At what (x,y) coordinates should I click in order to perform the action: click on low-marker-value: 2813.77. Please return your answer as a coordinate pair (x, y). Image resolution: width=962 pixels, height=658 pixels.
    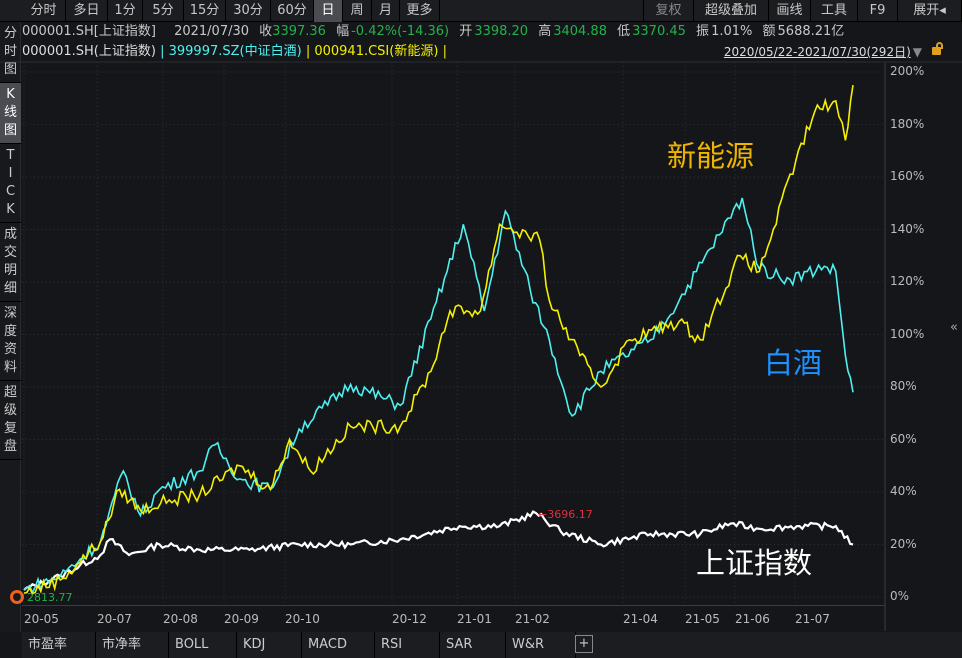
    Looking at the image, I should click on (50, 597).